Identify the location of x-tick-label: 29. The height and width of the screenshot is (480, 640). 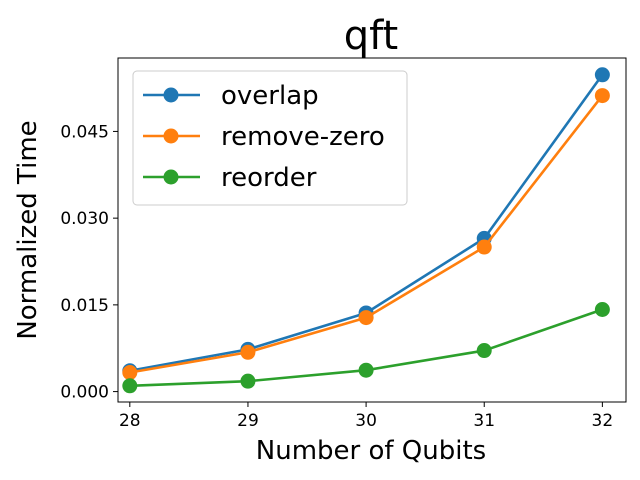
(248, 421).